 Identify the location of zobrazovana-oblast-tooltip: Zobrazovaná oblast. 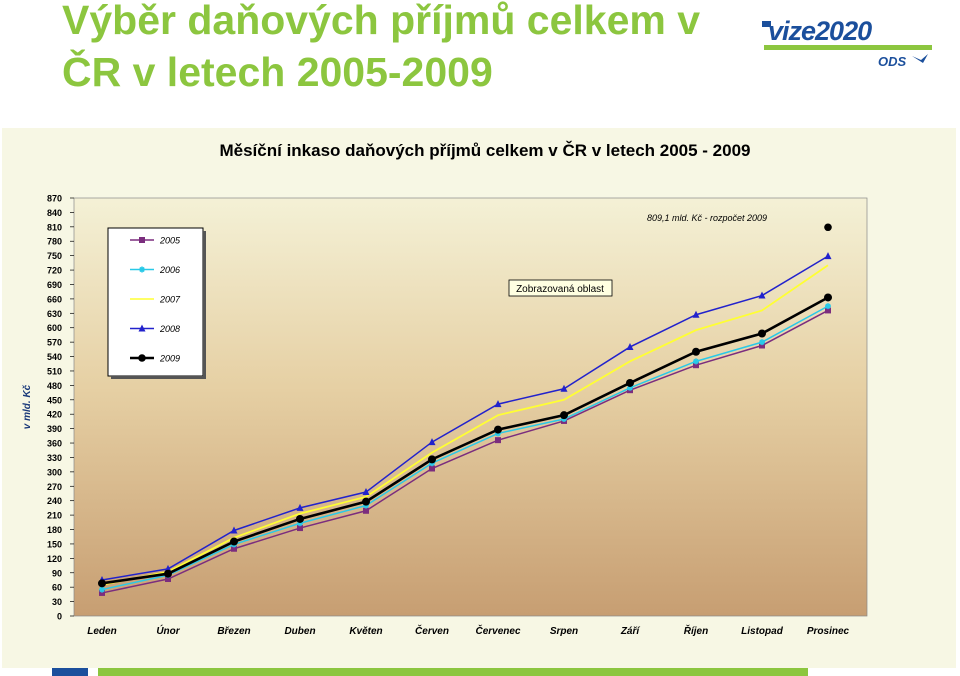
(560, 288).